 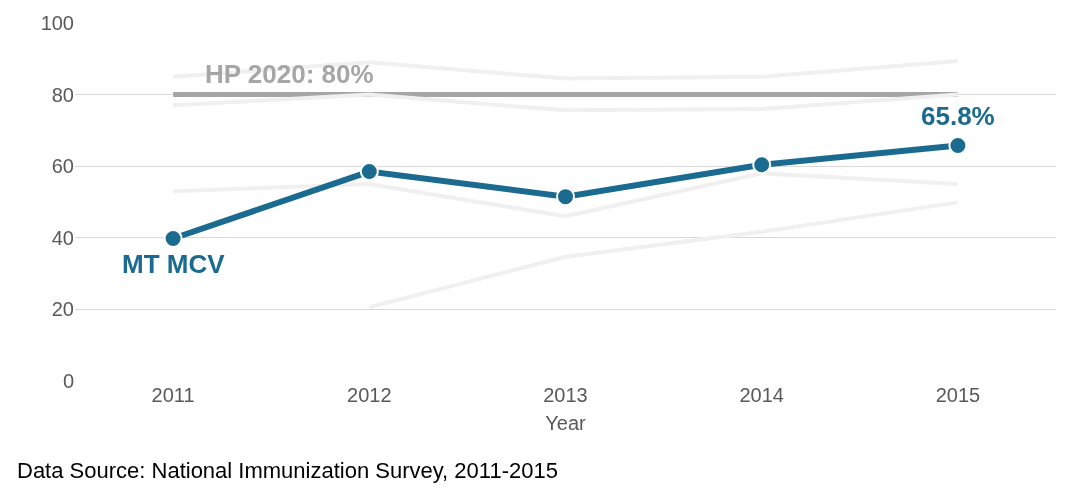 What do you see at coordinates (289, 74) in the screenshot?
I see `ref-line-label: HP 2020: 80%` at bounding box center [289, 74].